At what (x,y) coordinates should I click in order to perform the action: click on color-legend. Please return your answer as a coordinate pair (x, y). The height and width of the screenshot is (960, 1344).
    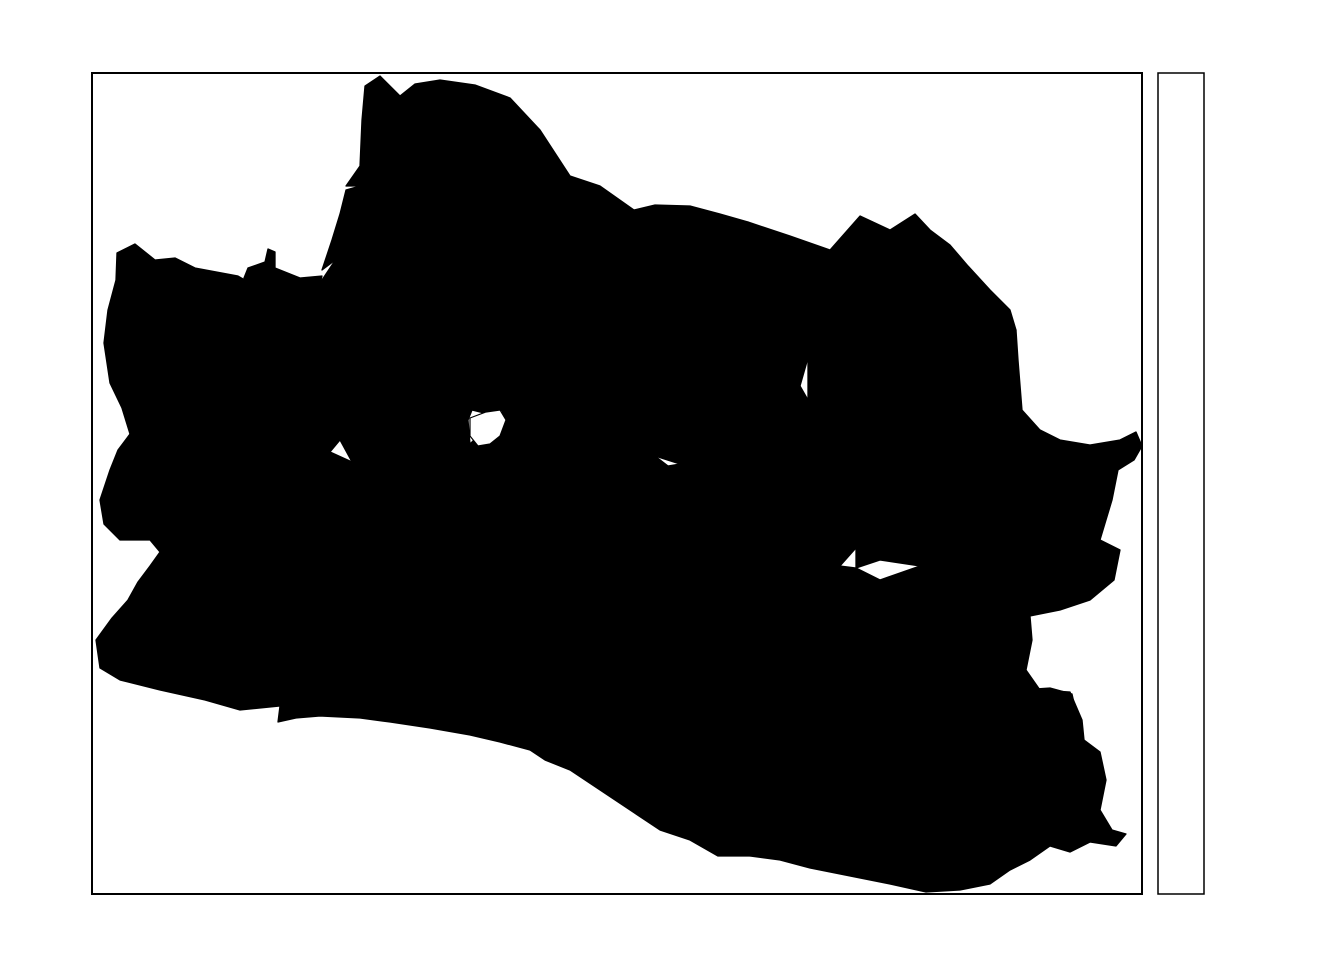
    Looking at the image, I should click on (1181, 483).